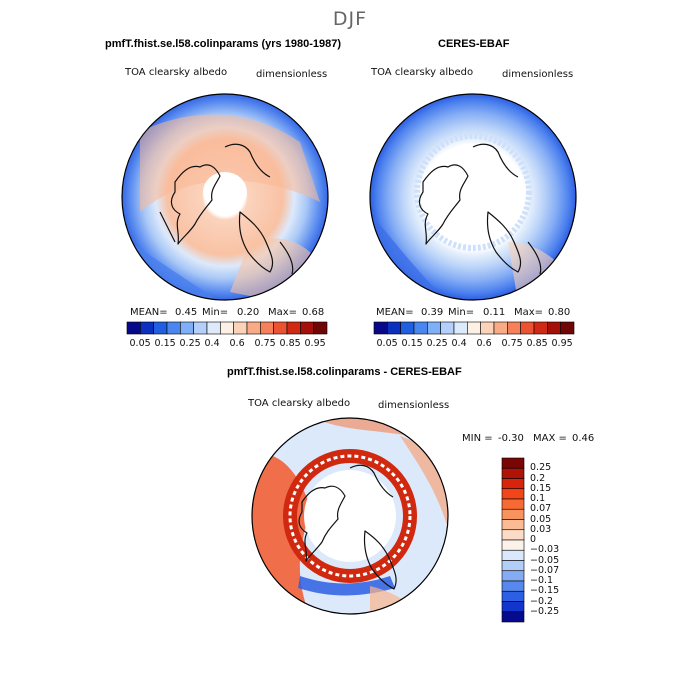 The height and width of the screenshot is (700, 700). Describe the element at coordinates (474, 44) in the screenshot. I see `panel2-title: CERES-EBAF` at that location.